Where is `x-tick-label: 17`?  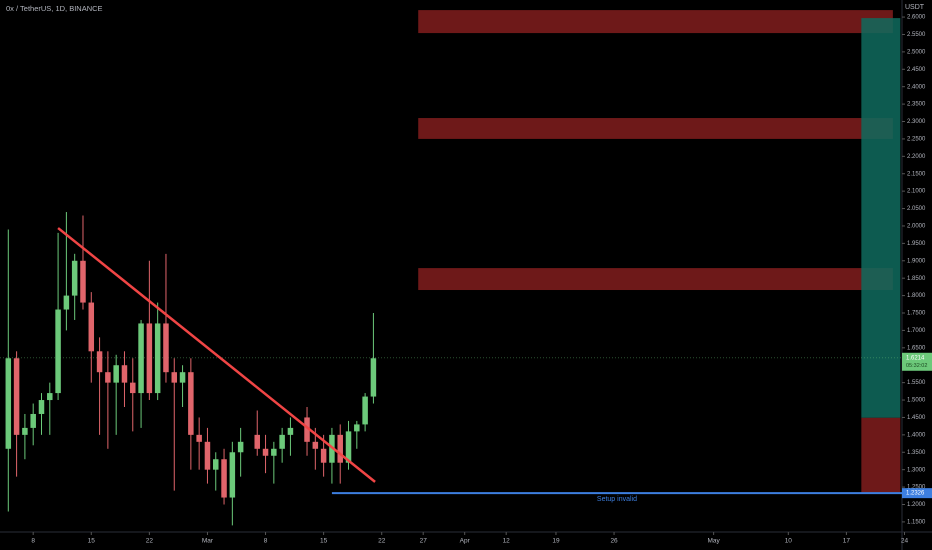 x-tick-label: 17 is located at coordinates (847, 541).